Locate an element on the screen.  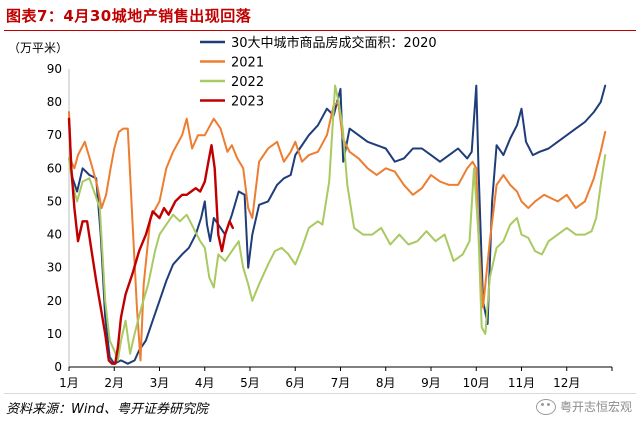
y-tick-label: 40 is located at coordinates (54, 235).